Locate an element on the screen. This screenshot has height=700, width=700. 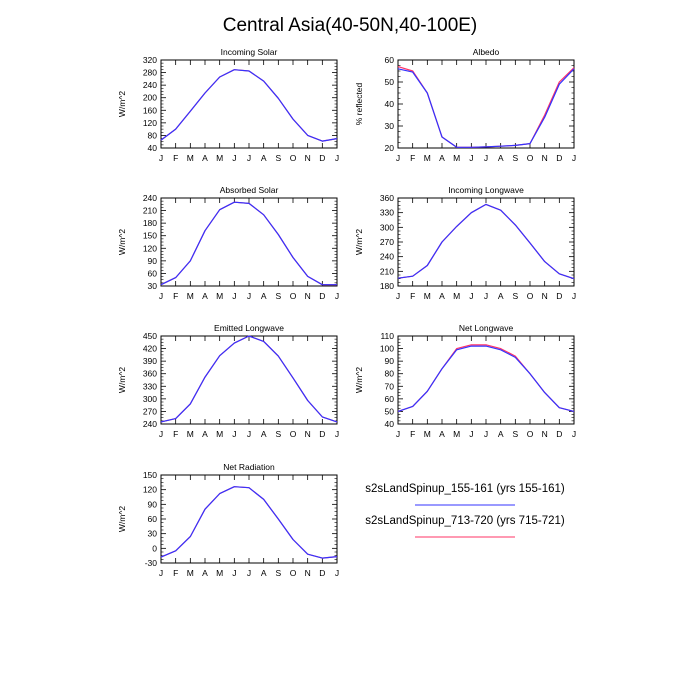
y-tick-label: 180 is located at coordinates (387, 286).